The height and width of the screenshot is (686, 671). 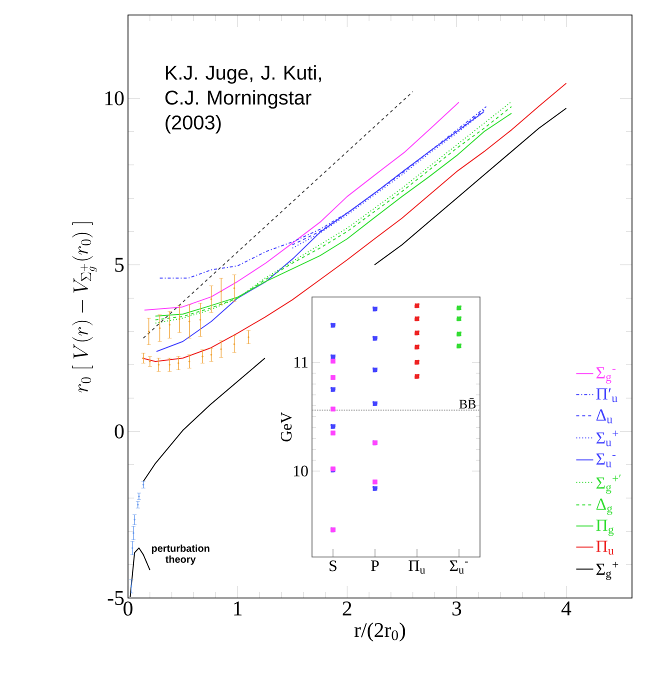 I want to click on legend-label: Π$_{g}$, so click(x=605, y=528).